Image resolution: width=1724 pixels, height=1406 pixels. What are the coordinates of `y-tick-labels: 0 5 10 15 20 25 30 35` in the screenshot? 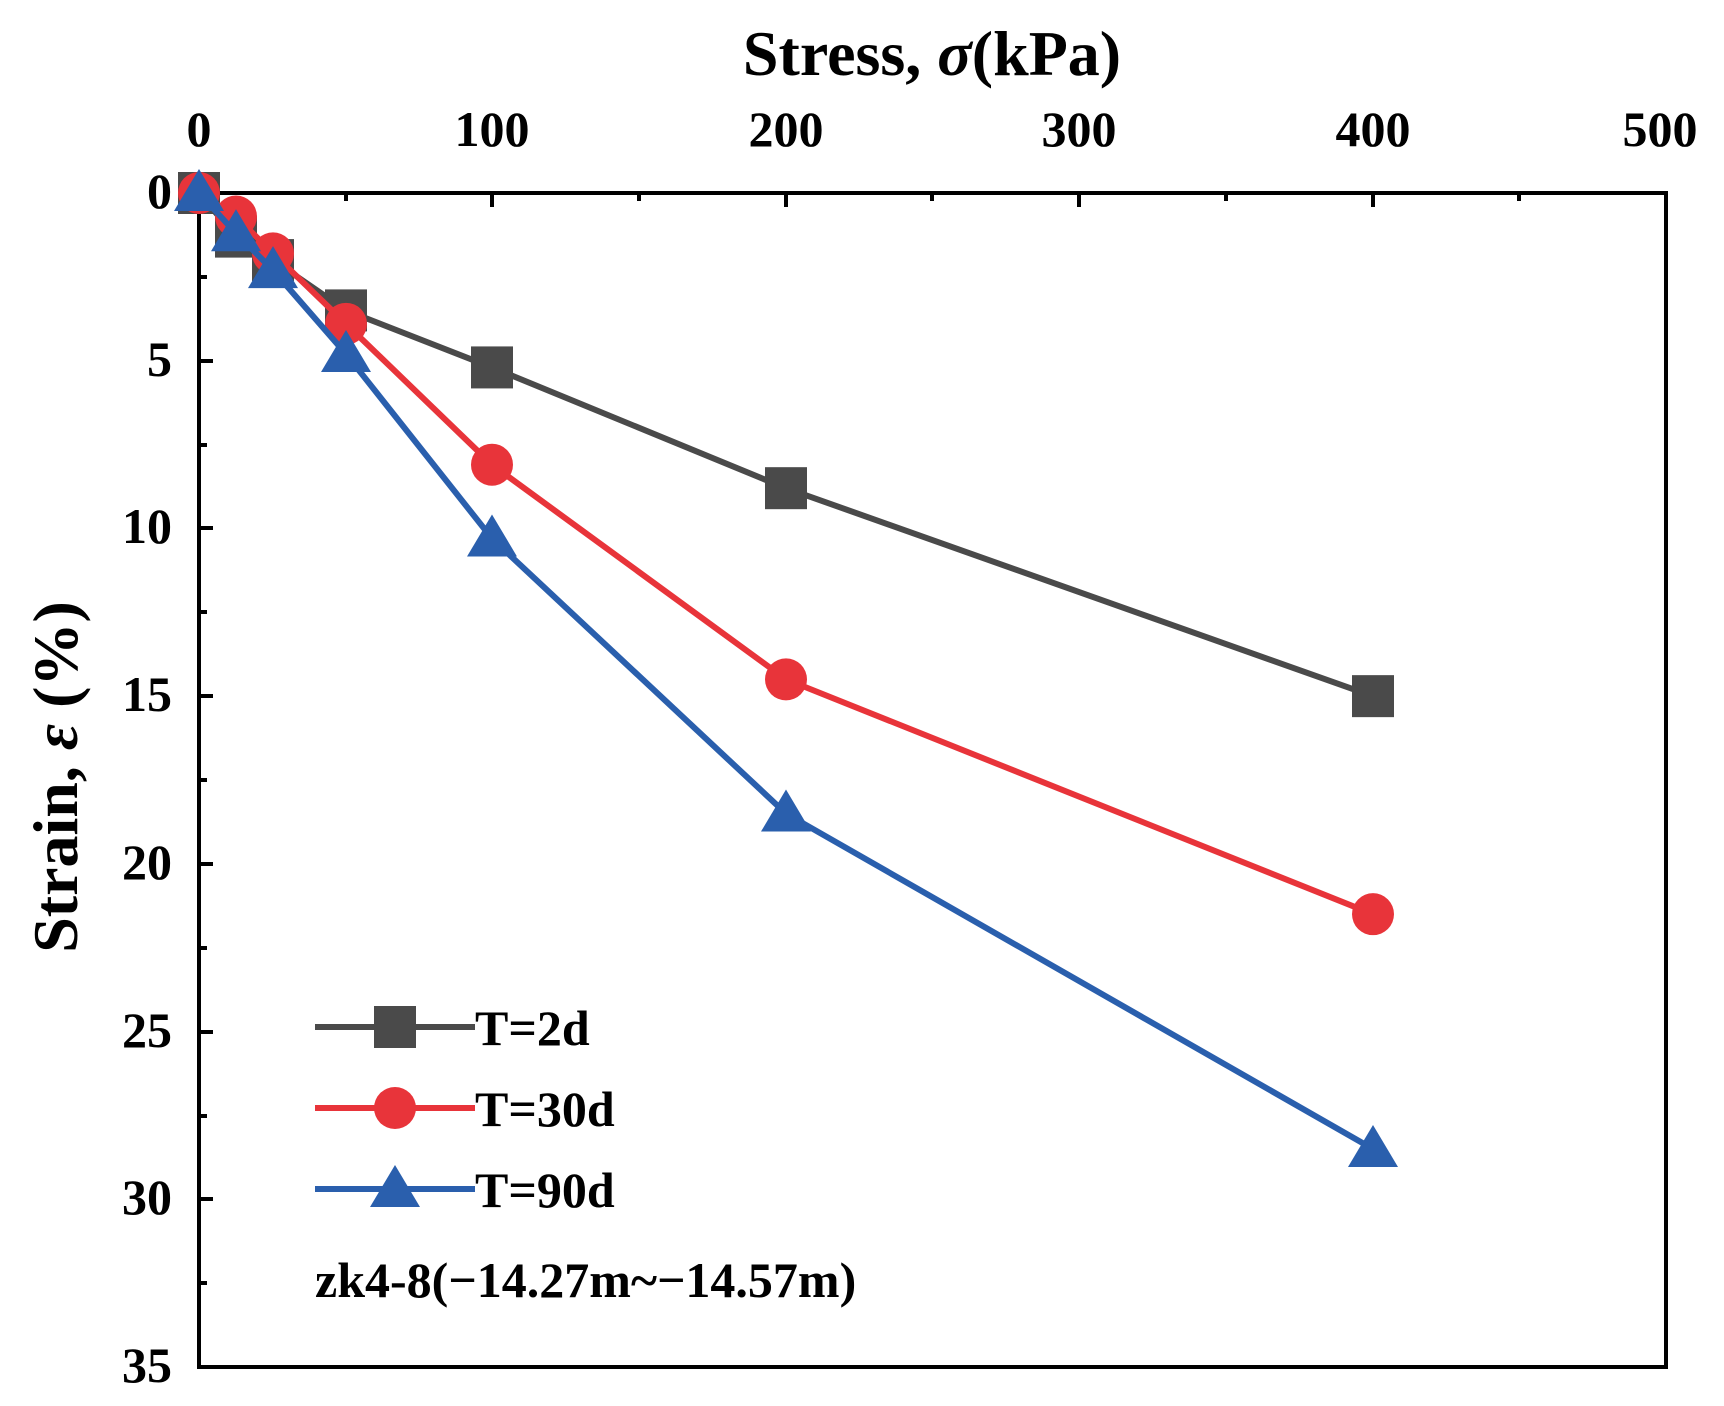 It's located at (147, 778).